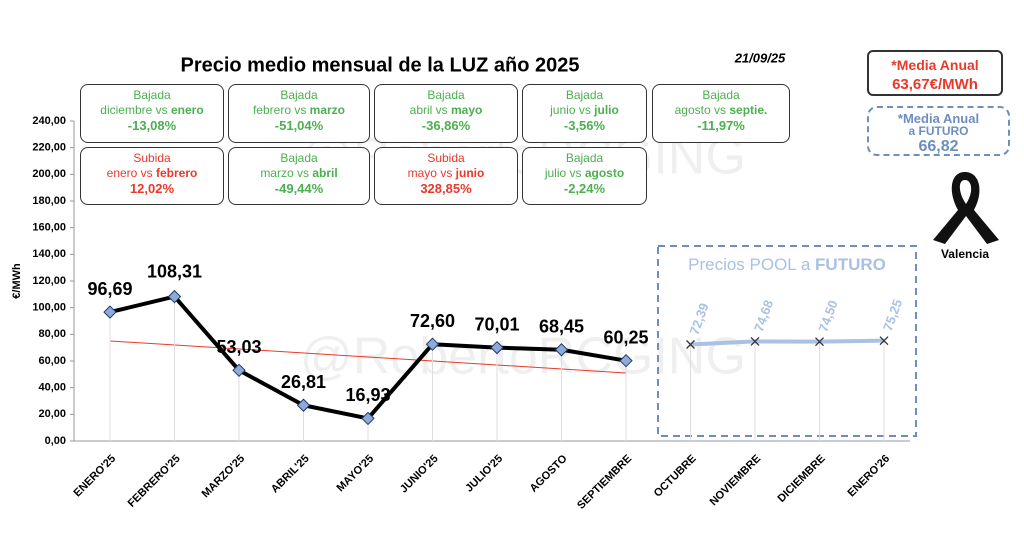 The height and width of the screenshot is (560, 1024). I want to click on value: 12,02%, so click(152, 188).